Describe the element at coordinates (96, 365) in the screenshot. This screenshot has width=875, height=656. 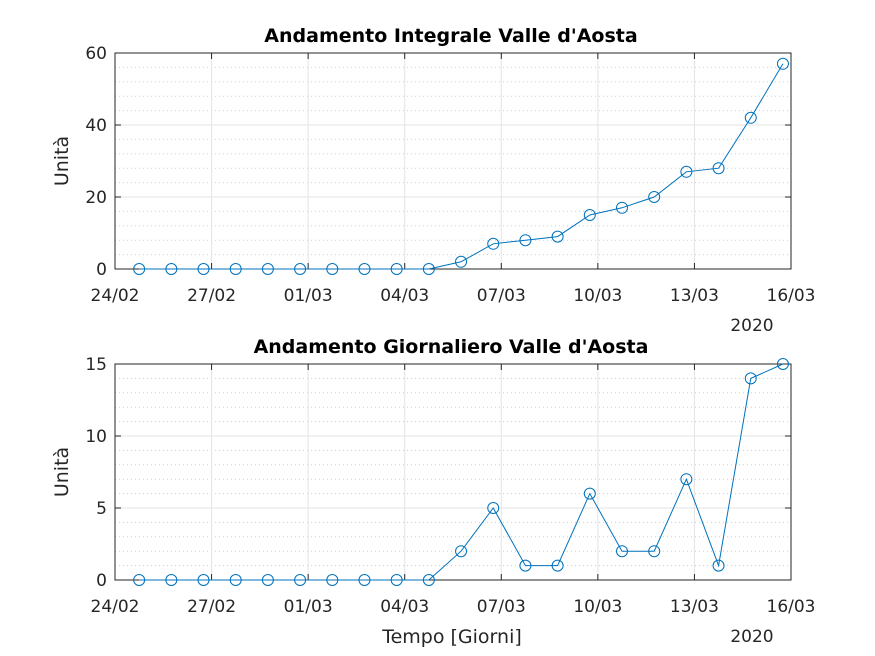
I see `y-tick-label: 15` at that location.